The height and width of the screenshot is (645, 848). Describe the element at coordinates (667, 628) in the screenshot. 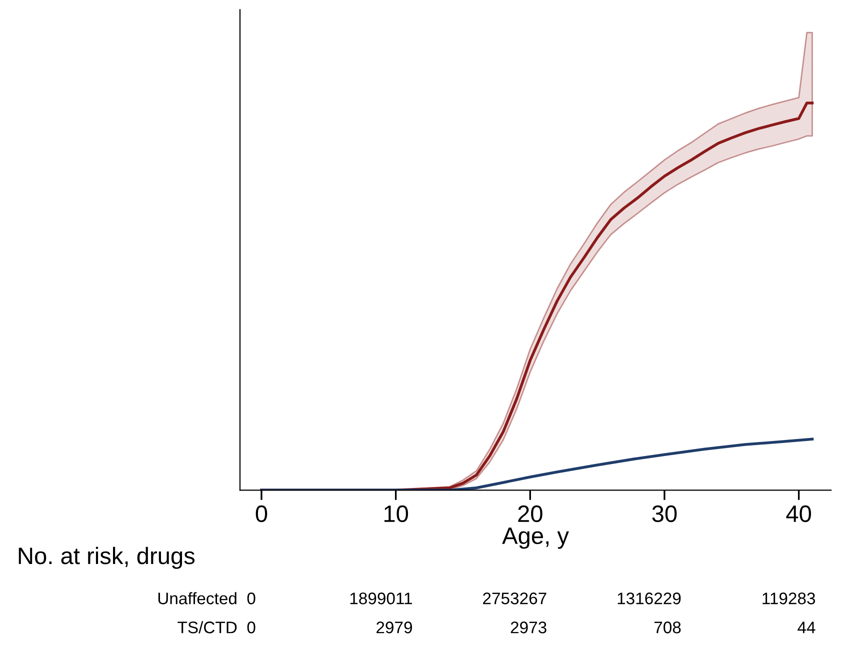

I see `text: 708` at that location.